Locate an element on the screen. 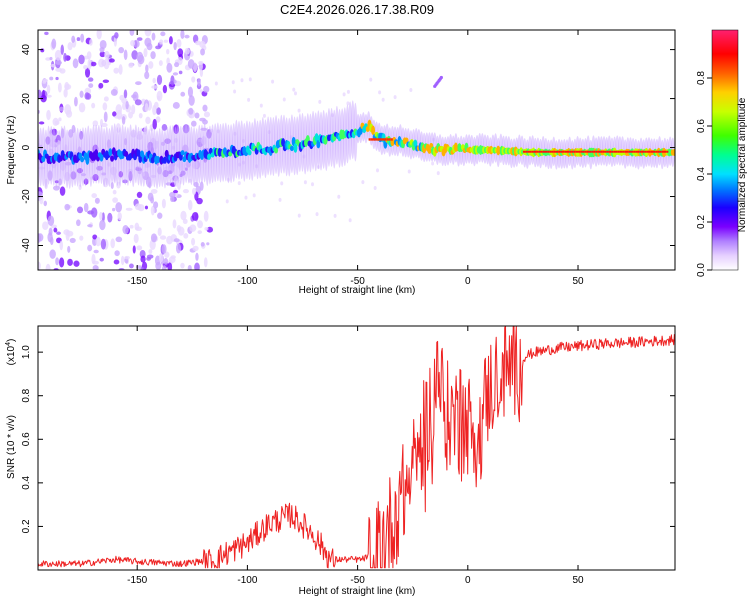 Image resolution: width=750 pixels, height=600 pixels. snr-x-tick-label: -100 is located at coordinates (247, 580).